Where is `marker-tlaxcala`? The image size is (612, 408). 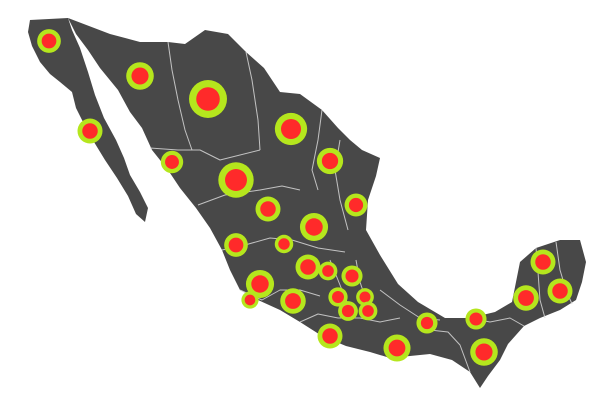 marker-tlaxcala is located at coordinates (365, 297).